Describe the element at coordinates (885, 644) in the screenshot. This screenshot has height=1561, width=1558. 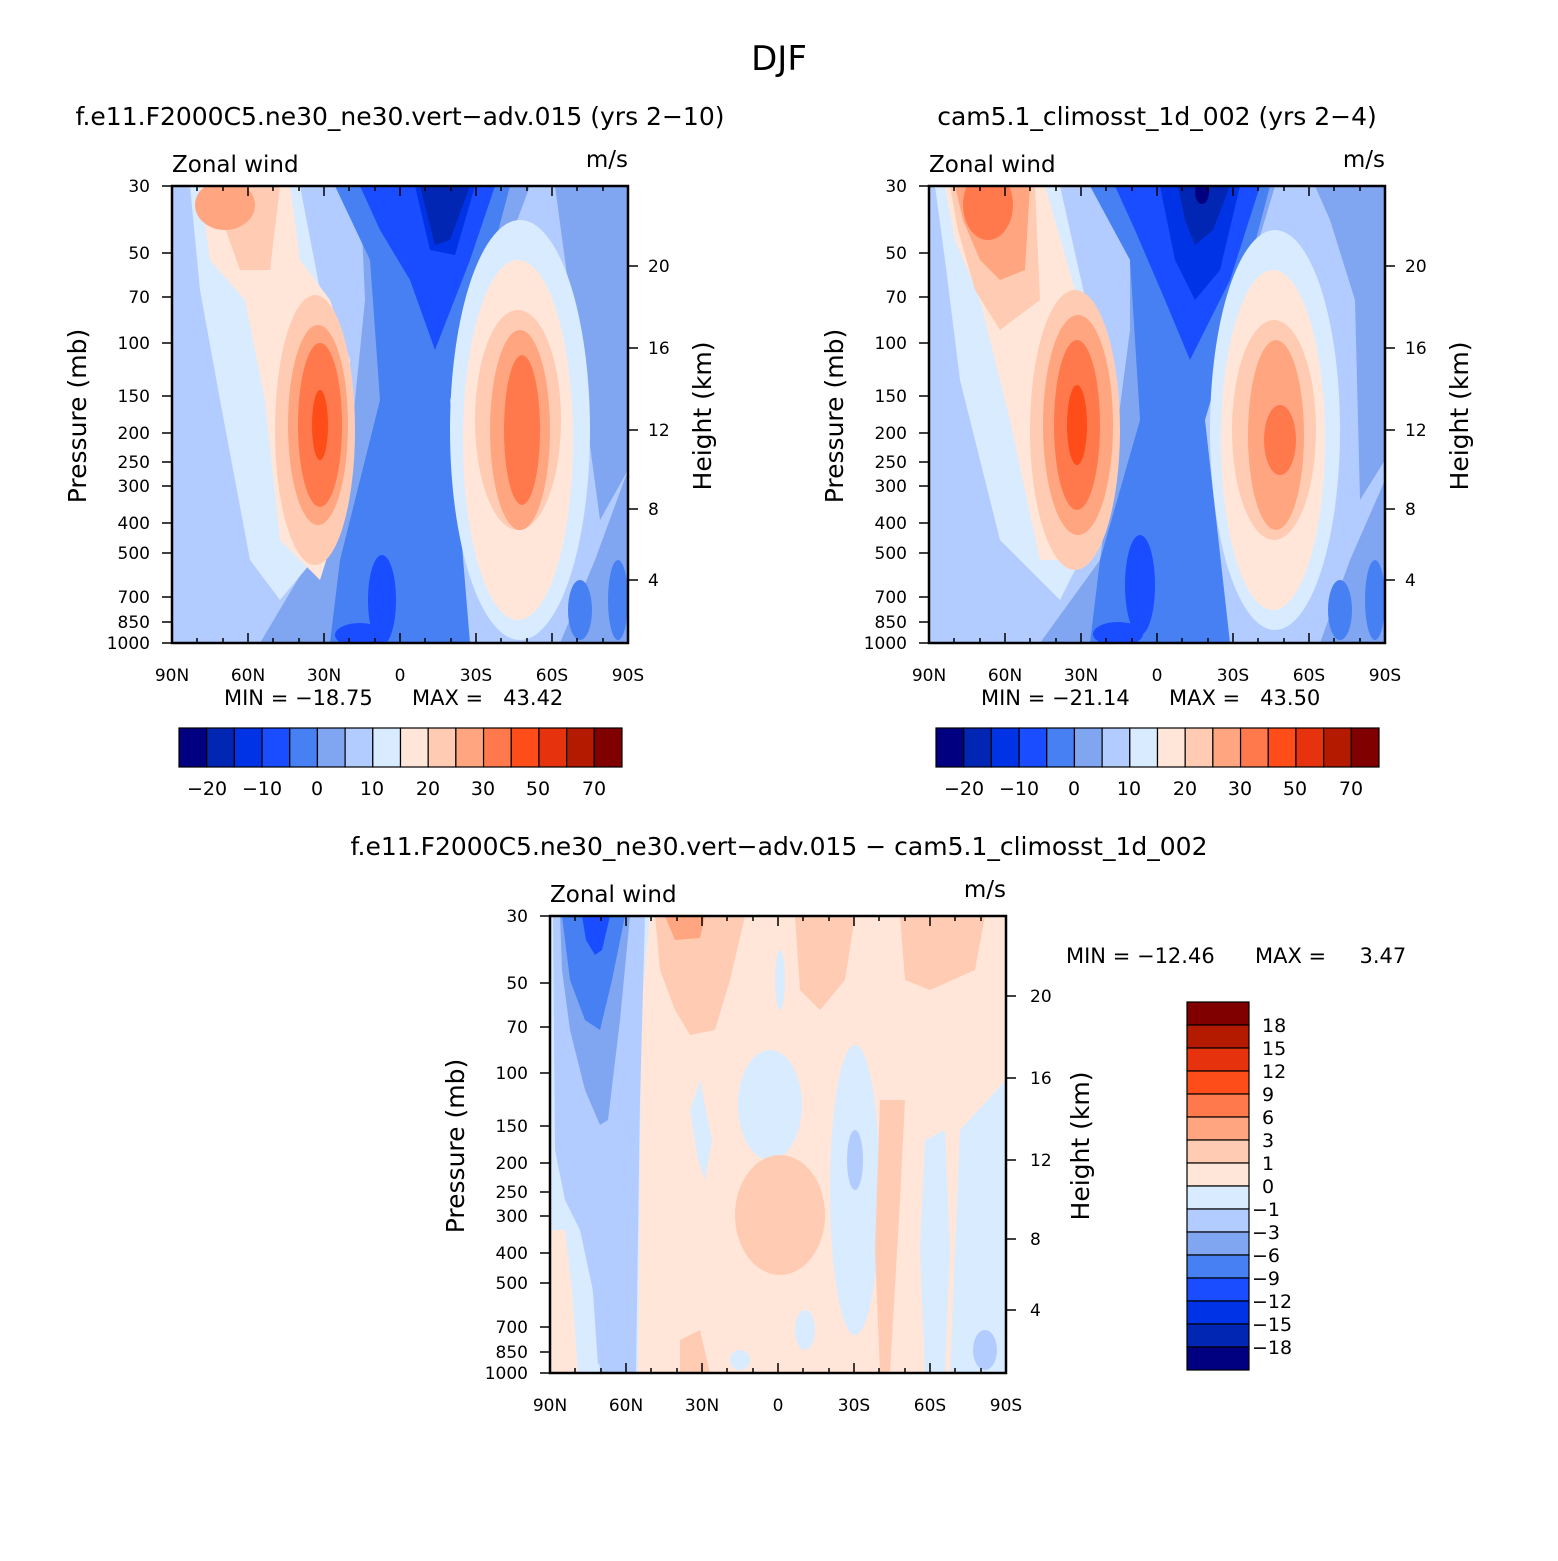
I see `y-tick-label: 1000` at that location.